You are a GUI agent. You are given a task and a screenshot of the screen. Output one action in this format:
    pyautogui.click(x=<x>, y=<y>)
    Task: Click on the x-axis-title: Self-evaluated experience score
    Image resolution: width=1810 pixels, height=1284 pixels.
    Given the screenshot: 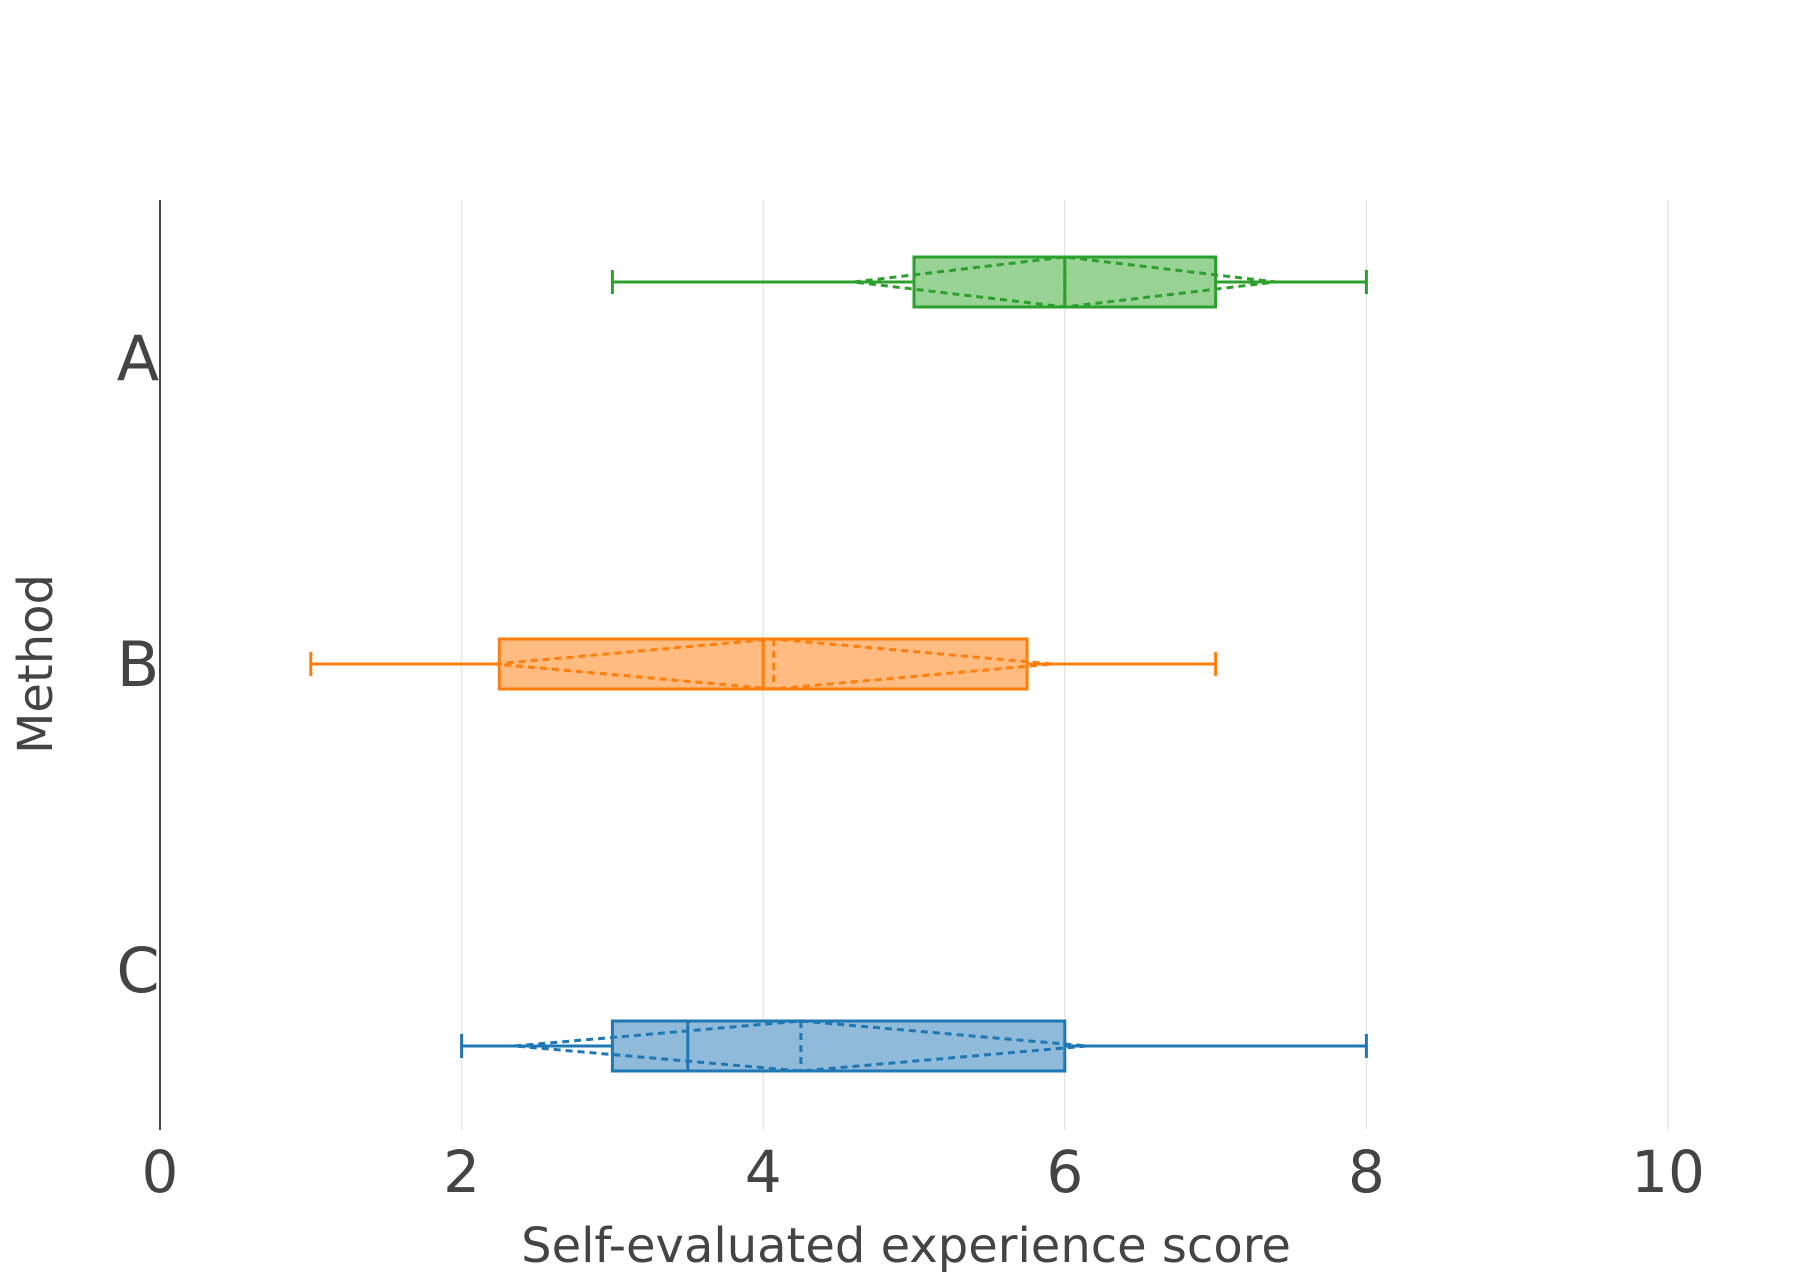 What is the action you would take?
    pyautogui.click(x=906, y=1246)
    